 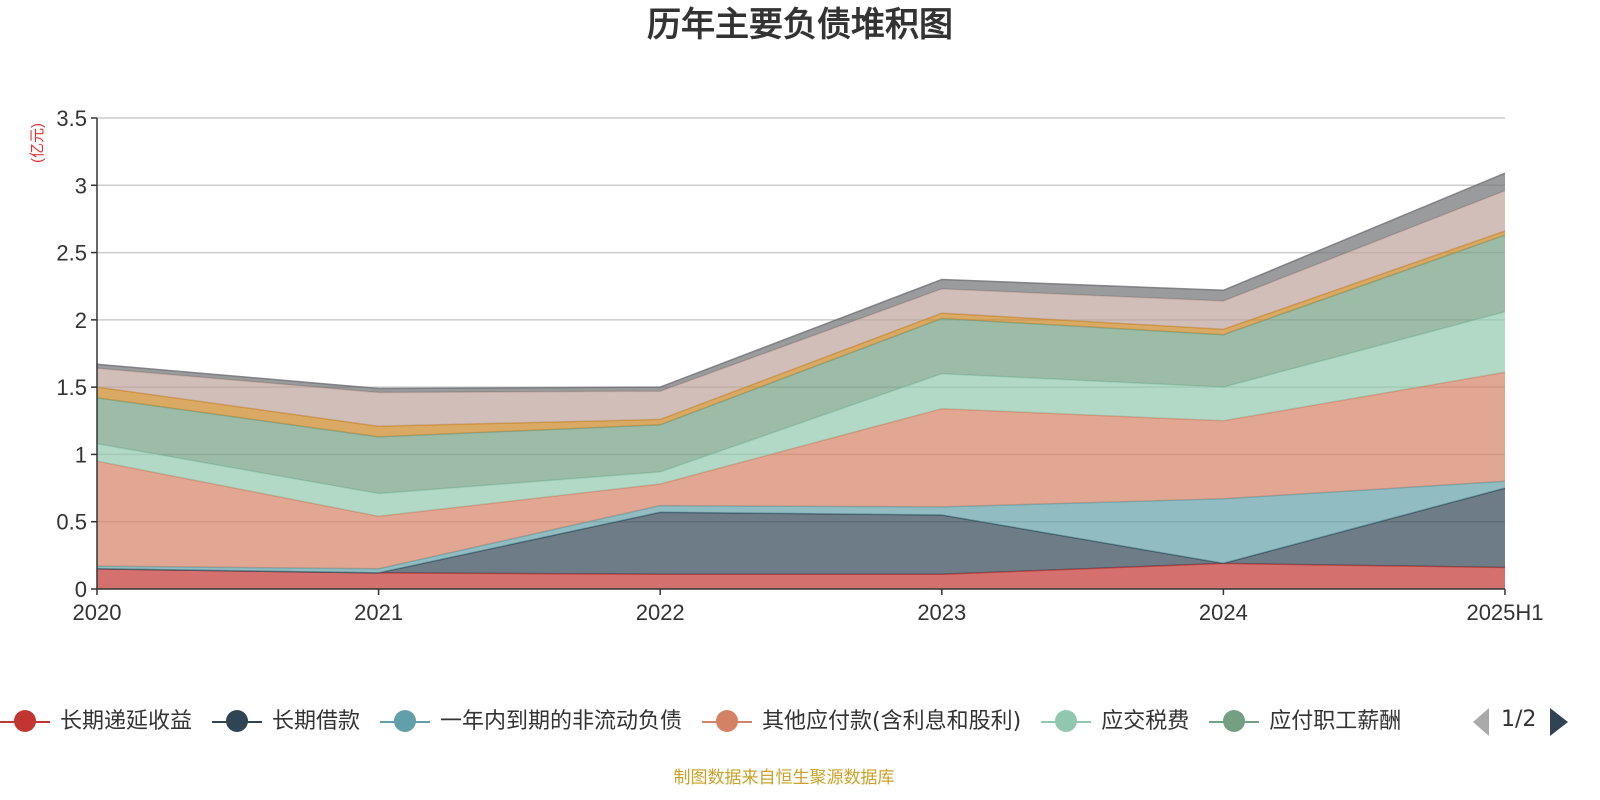 What do you see at coordinates (784, 778) in the screenshot?
I see `source-note: 制图数据来自恒生聚源数据库` at bounding box center [784, 778].